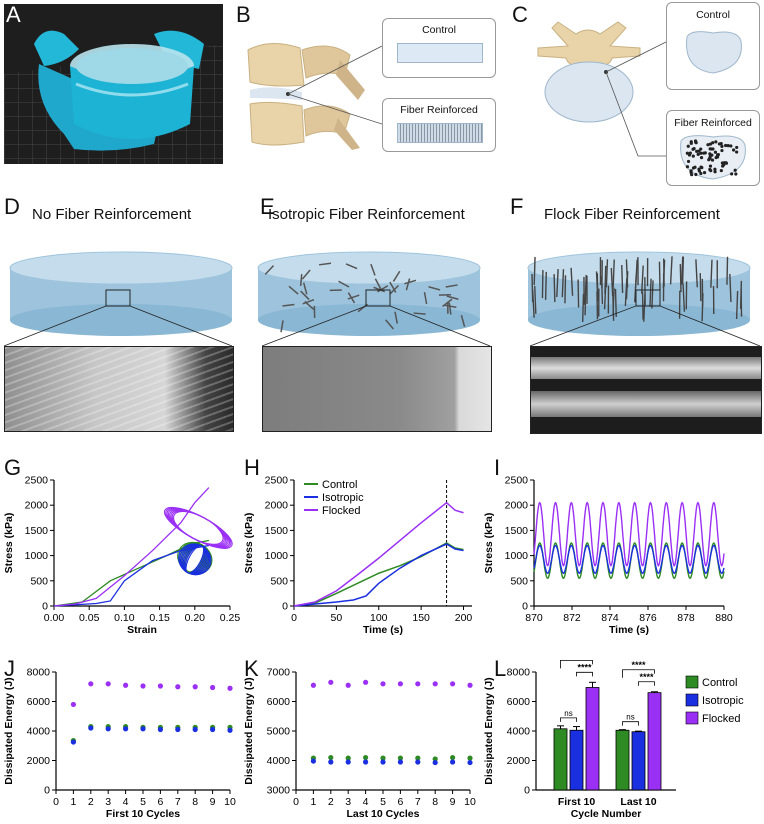 The height and width of the screenshot is (824, 764). Describe the element at coordinates (37, 481) in the screenshot. I see `y-tick-label: 2500` at that location.